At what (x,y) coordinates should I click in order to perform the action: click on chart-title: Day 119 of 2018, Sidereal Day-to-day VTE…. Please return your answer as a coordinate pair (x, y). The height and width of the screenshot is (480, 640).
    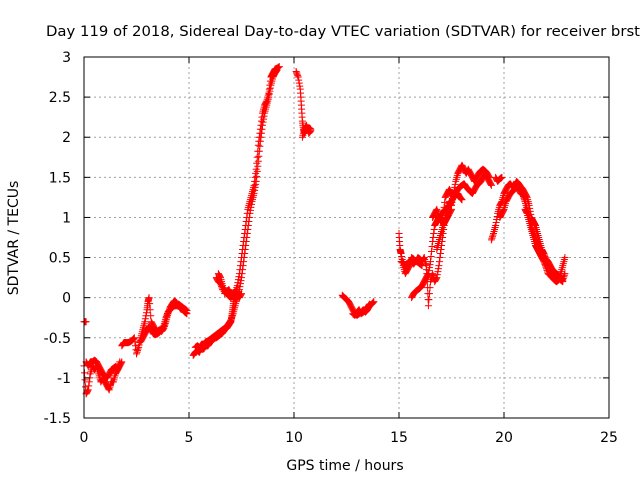
    Looking at the image, I should click on (343, 32).